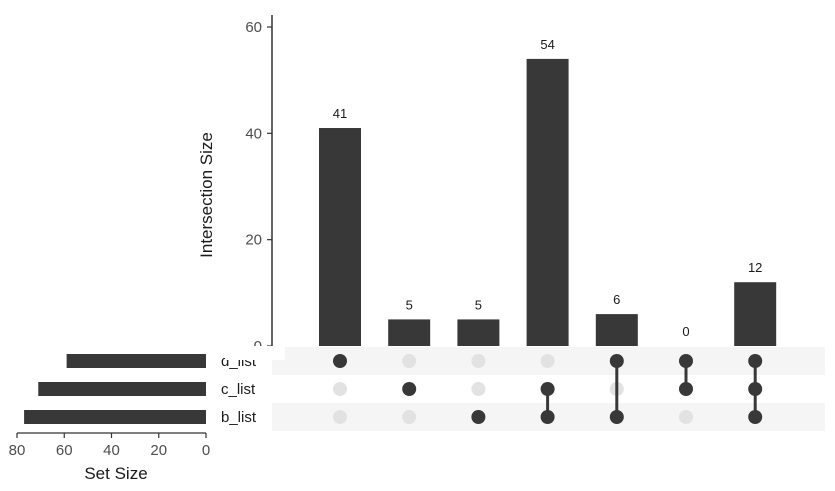  I want to click on y-tick-label: 20, so click(253, 240).